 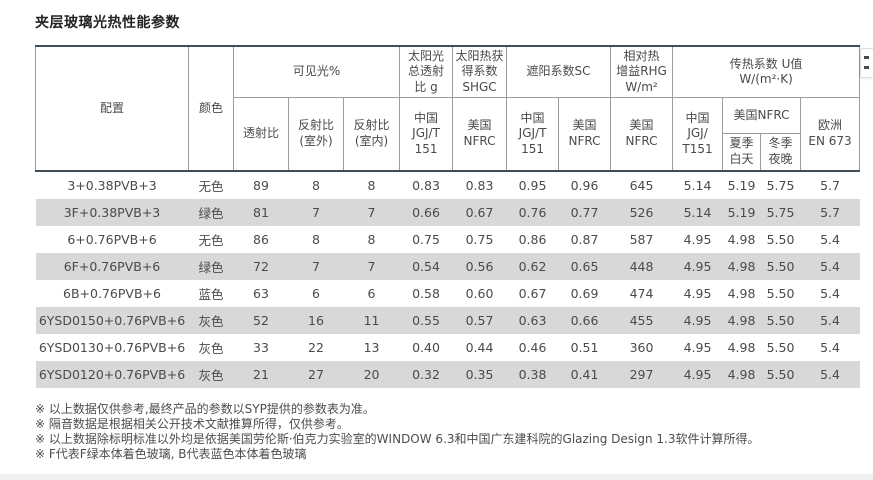 What do you see at coordinates (261, 374) in the screenshot?
I see `cell-value: 21` at bounding box center [261, 374].